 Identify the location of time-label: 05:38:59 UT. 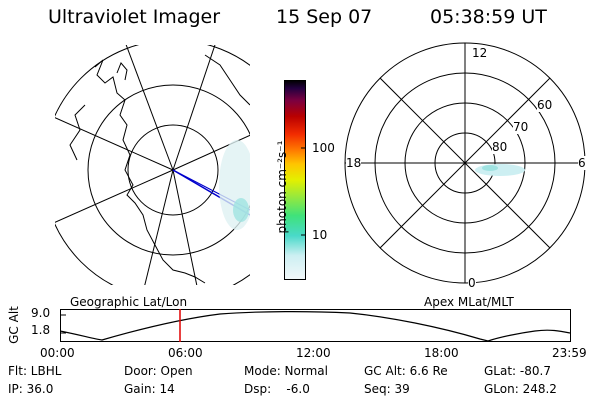
(488, 17).